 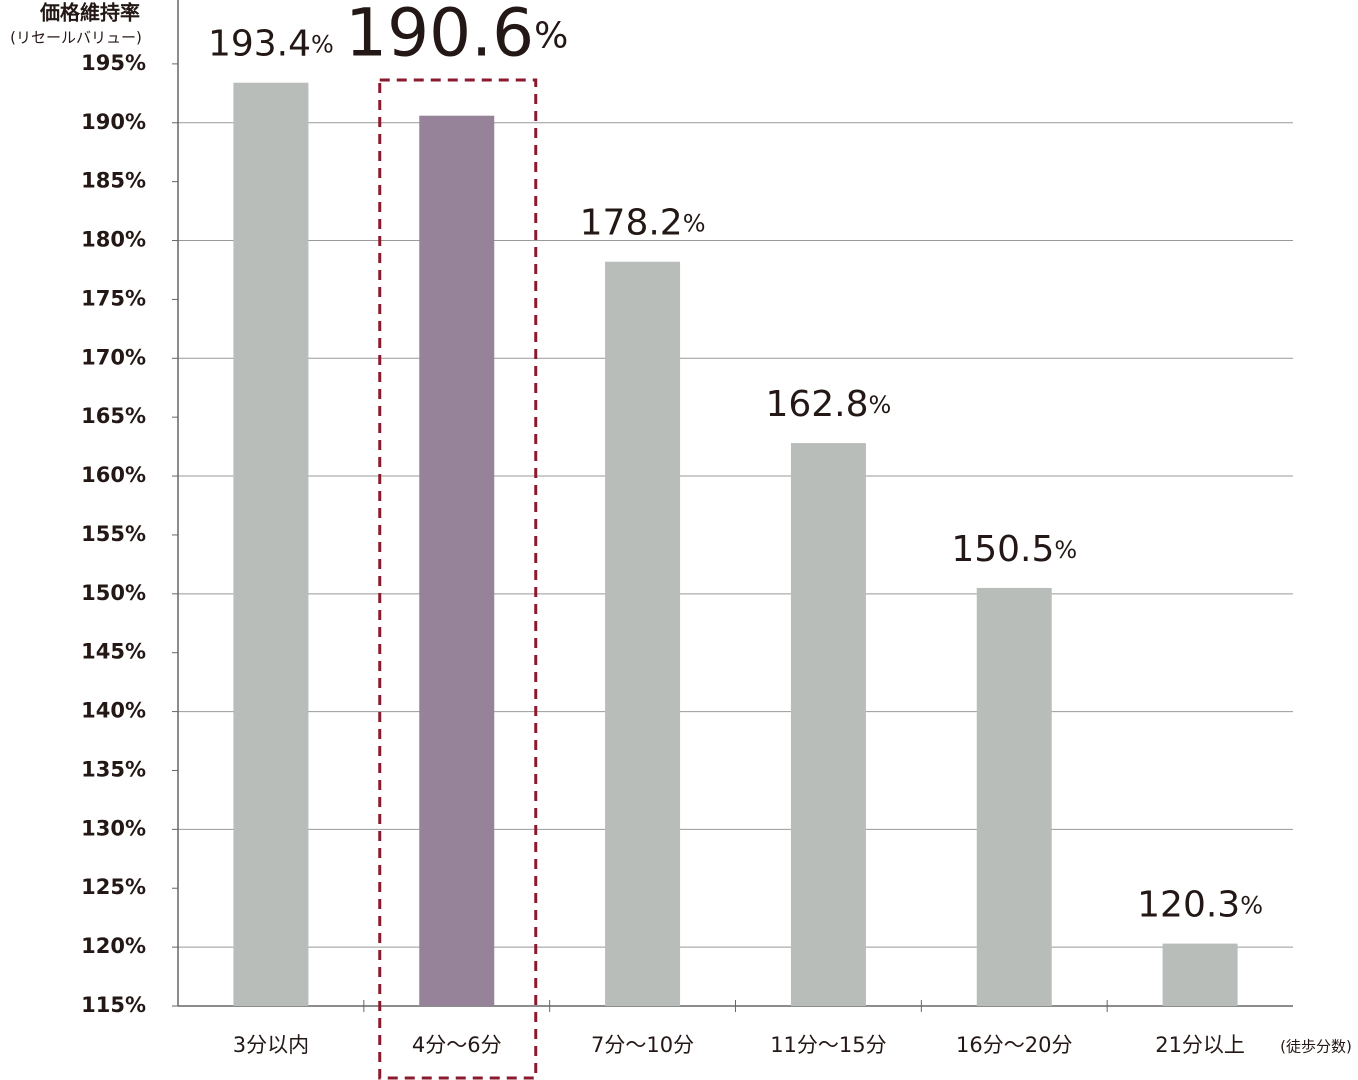 I want to click on y-tick-label: 155%, so click(x=113, y=534).